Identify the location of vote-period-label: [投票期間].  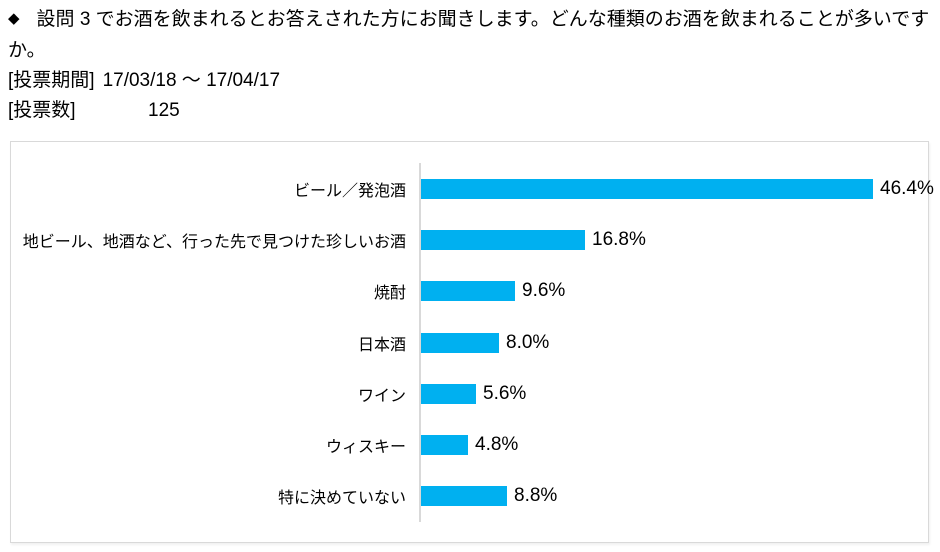
(51, 80).